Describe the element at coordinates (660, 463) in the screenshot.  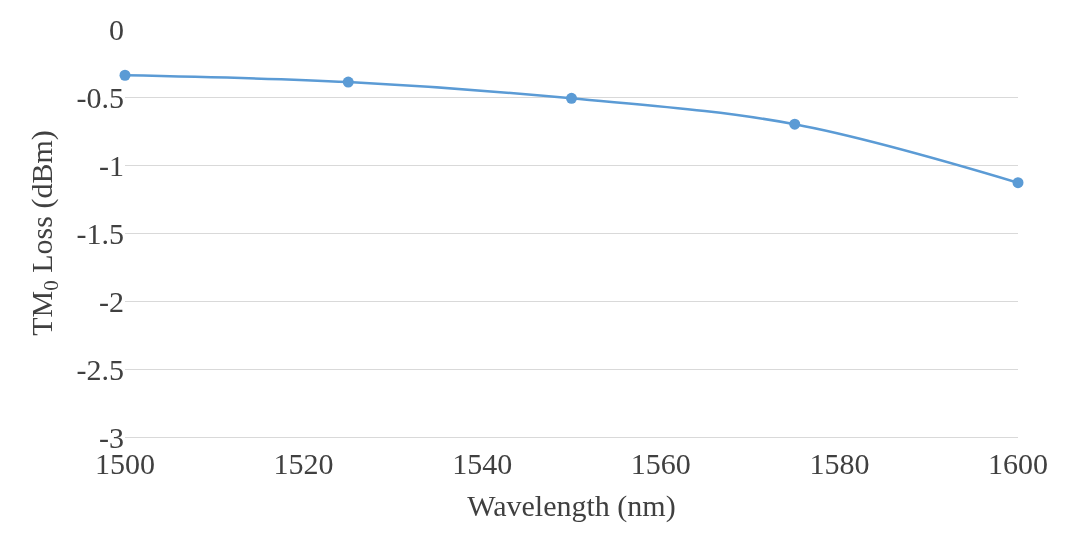
I see `x-tick-label: 1560` at that location.